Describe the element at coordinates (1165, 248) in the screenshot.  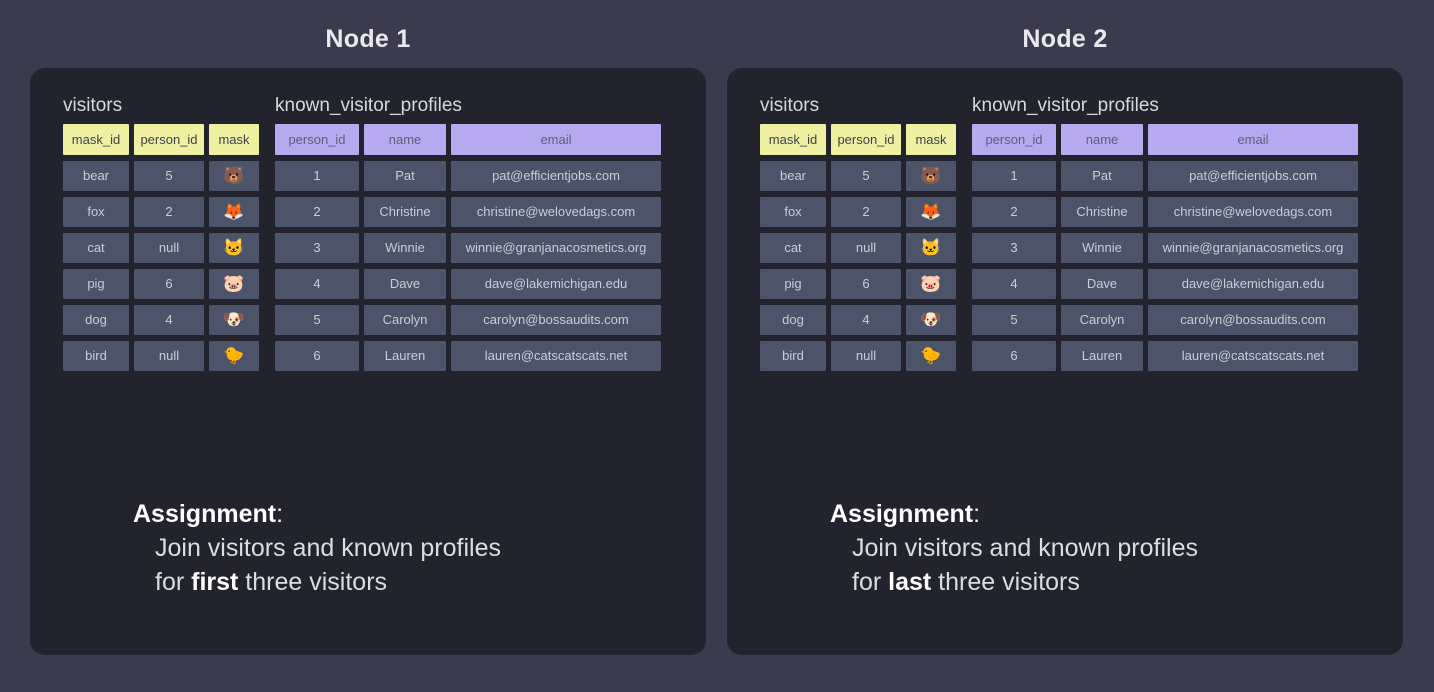
I see `table-row: 3 Winnie winnie@granjanacosmetics.org` at that location.